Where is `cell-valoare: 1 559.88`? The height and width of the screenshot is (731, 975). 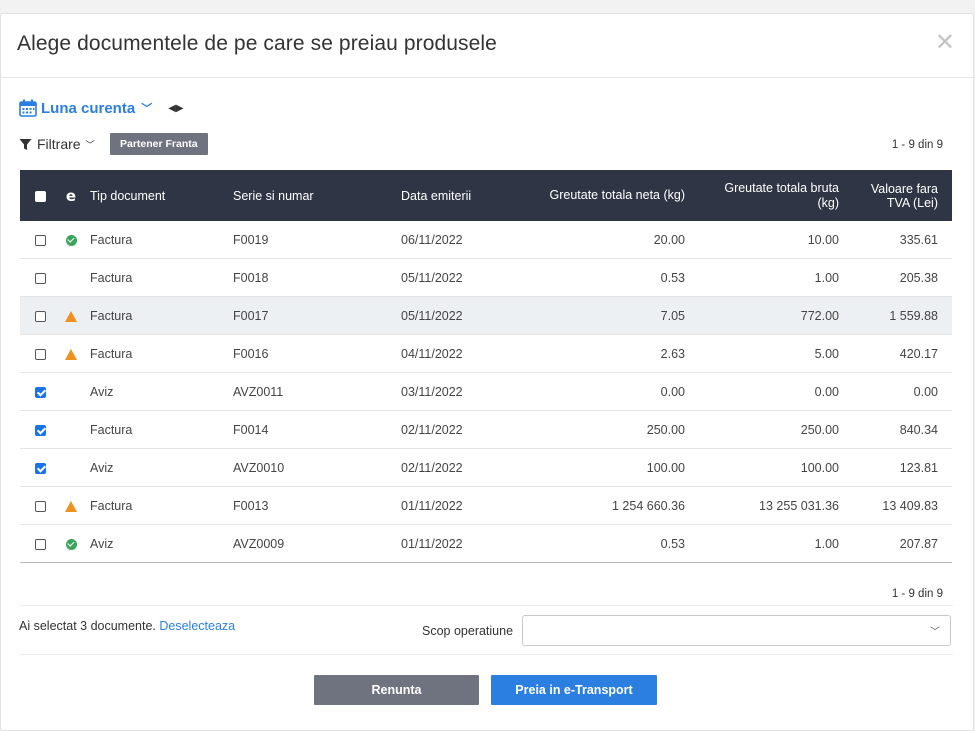
cell-valoare: 1 559.88 is located at coordinates (899, 315).